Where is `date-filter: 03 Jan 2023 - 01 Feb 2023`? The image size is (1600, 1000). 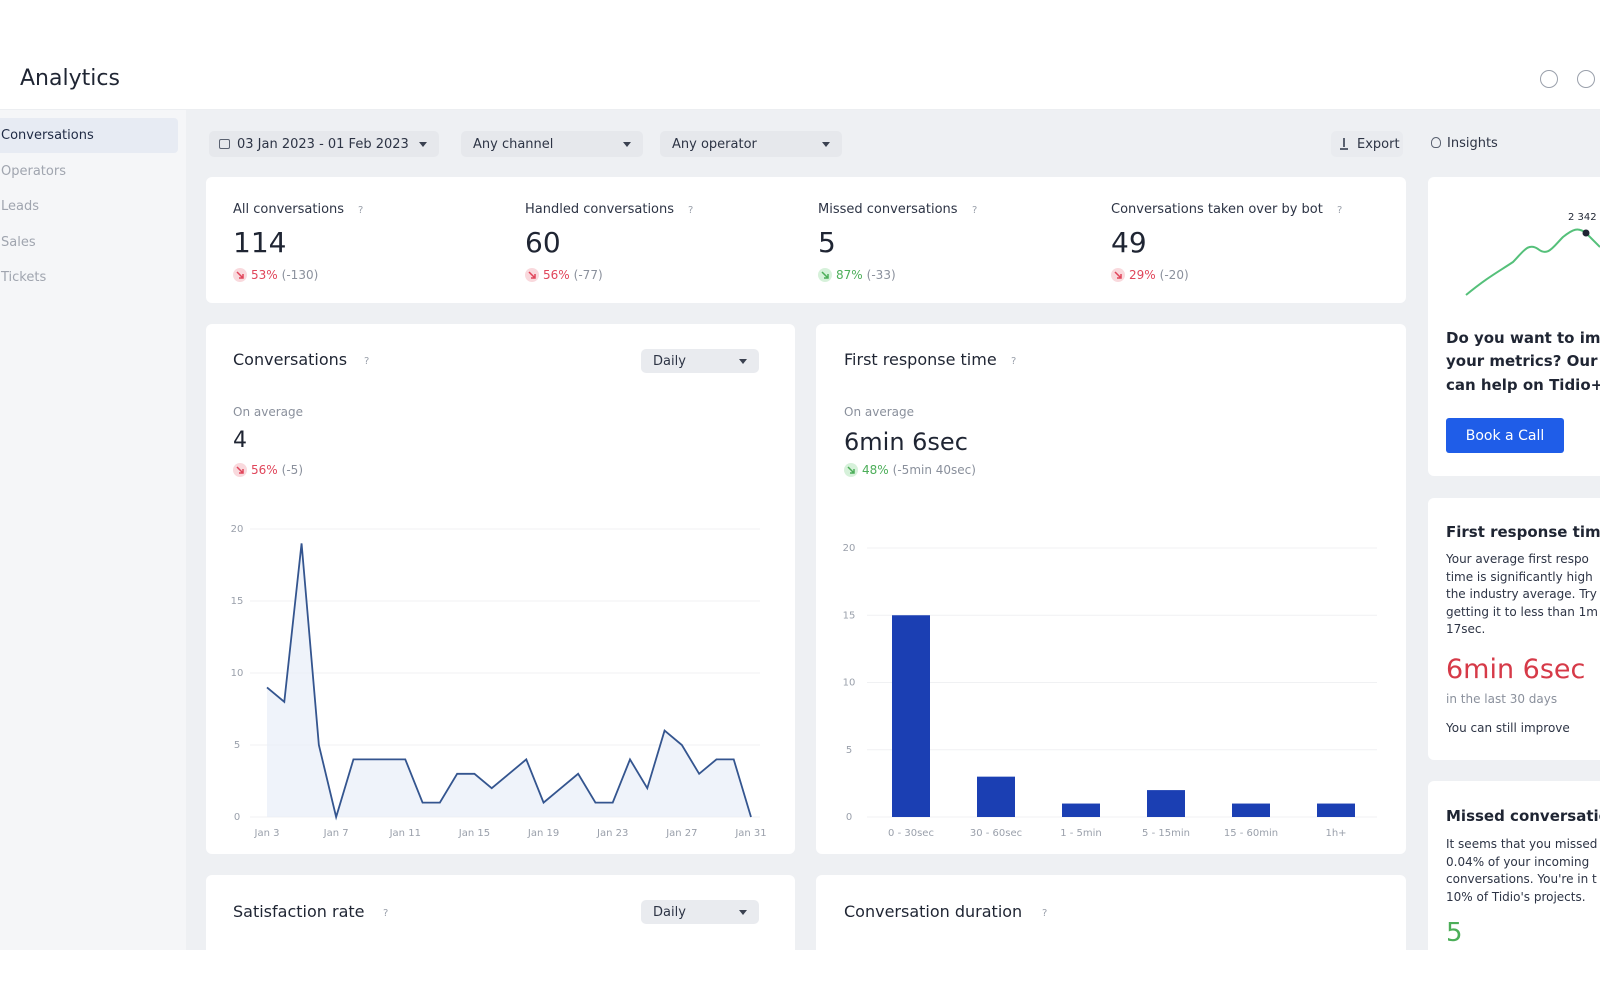 date-filter: 03 Jan 2023 - 01 Feb 2023 is located at coordinates (324, 144).